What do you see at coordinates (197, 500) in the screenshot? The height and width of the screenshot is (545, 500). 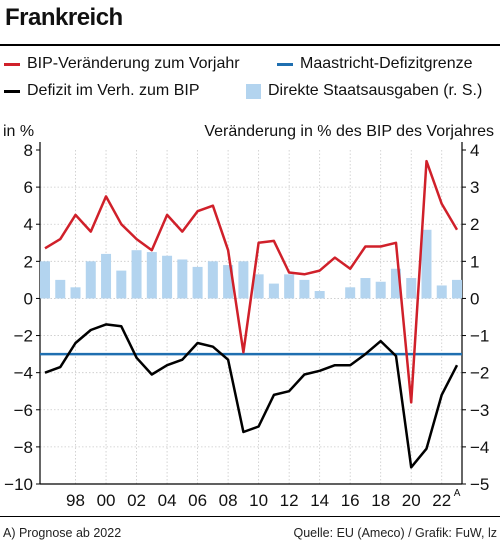 I see `x-tick-label: 06` at bounding box center [197, 500].